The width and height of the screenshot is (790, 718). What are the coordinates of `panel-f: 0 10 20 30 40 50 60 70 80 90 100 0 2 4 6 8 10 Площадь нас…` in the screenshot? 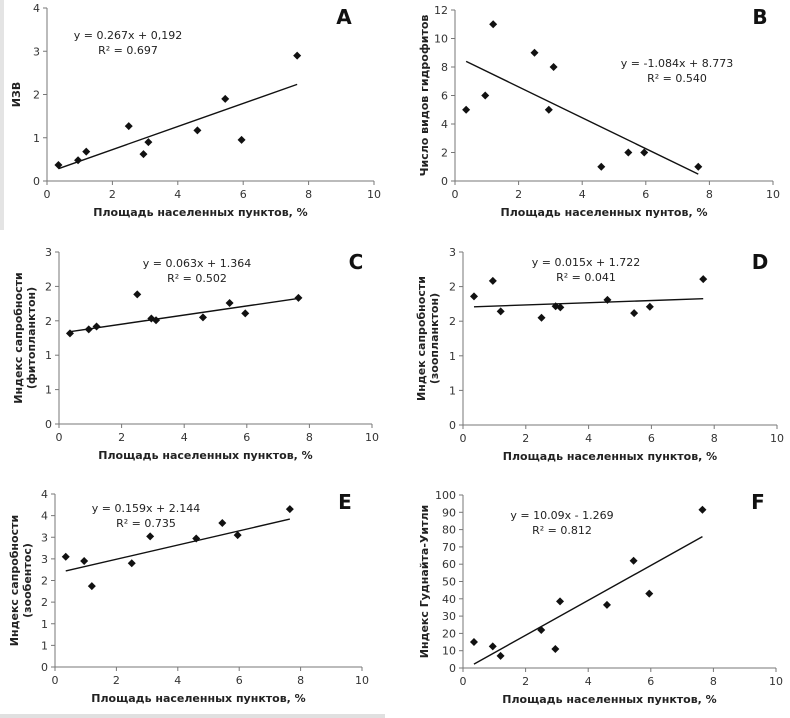 It's located at (600, 597).